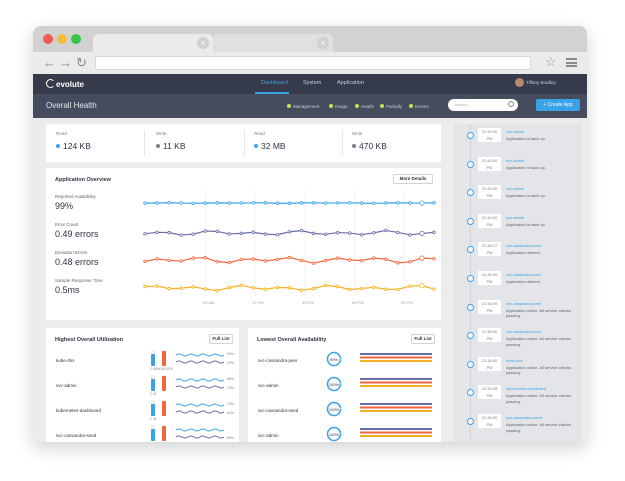 This screenshot has height=481, width=625. Describe the element at coordinates (79, 410) in the screenshot. I see `service-name: kubernetes-dashboard` at that location.